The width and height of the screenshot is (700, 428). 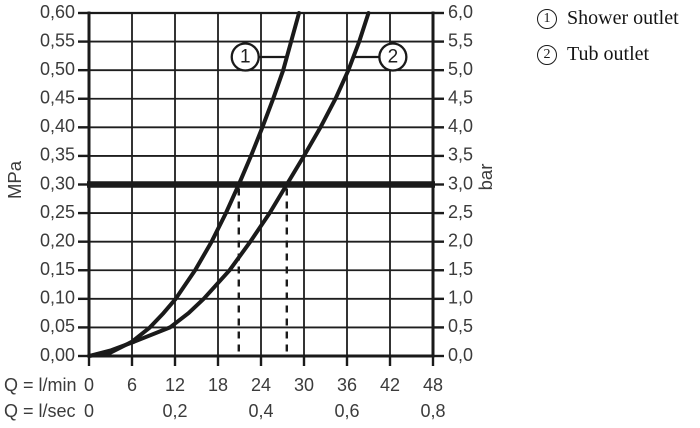 I want to click on legend-label-shower-outlet: Shower outlet, so click(x=623, y=18).